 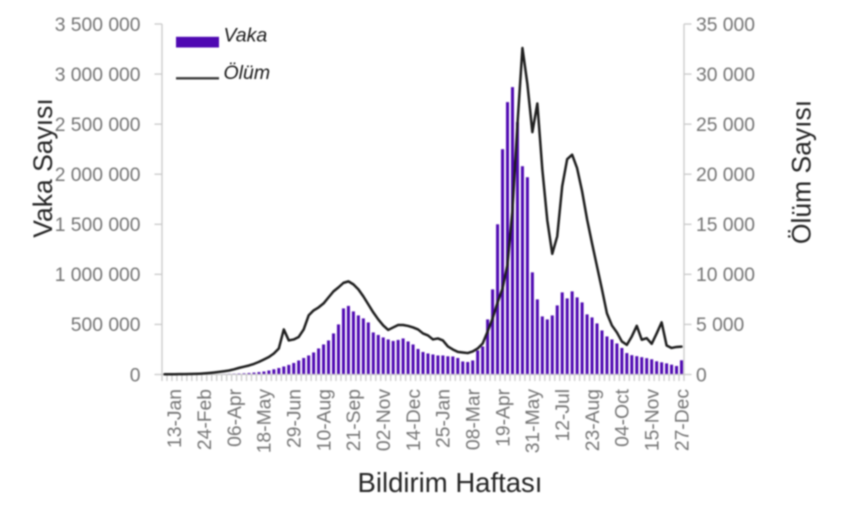 What do you see at coordinates (725, 275) in the screenshot?
I see `svg-text: 10 000` at bounding box center [725, 275].